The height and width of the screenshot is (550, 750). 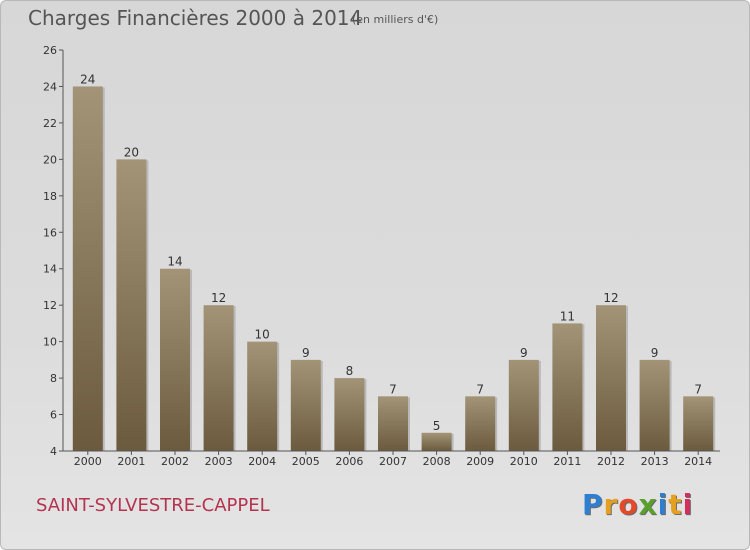 What do you see at coordinates (262, 461) in the screenshot?
I see `x-tick-label: 2004` at bounding box center [262, 461].